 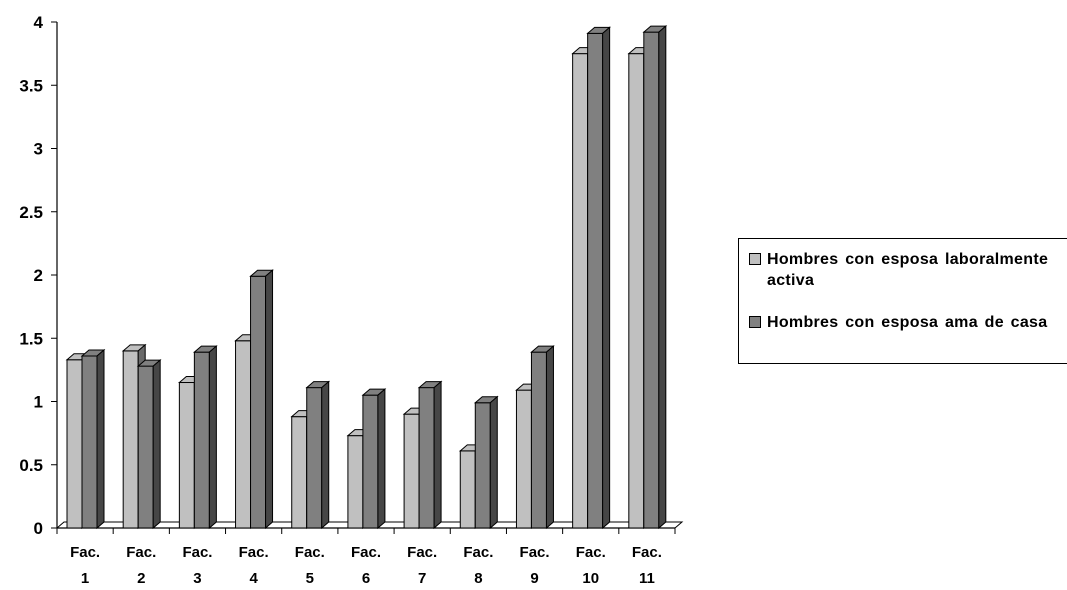 What do you see at coordinates (534, 578) in the screenshot?
I see `x-tick-label: 9` at bounding box center [534, 578].